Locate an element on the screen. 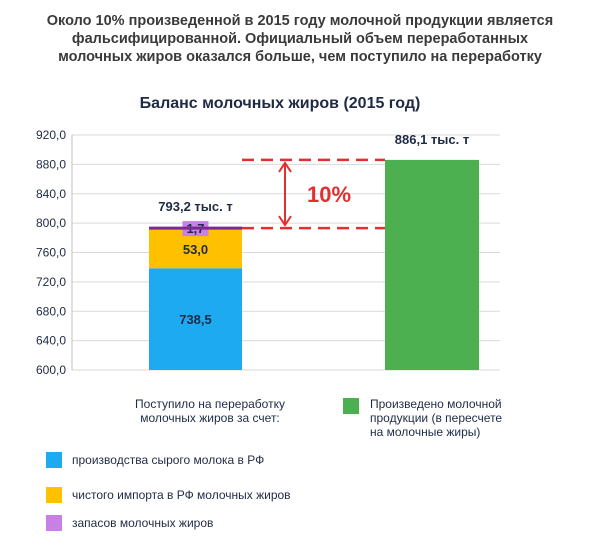  y-tick-label: 720,0 is located at coordinates (51, 282).